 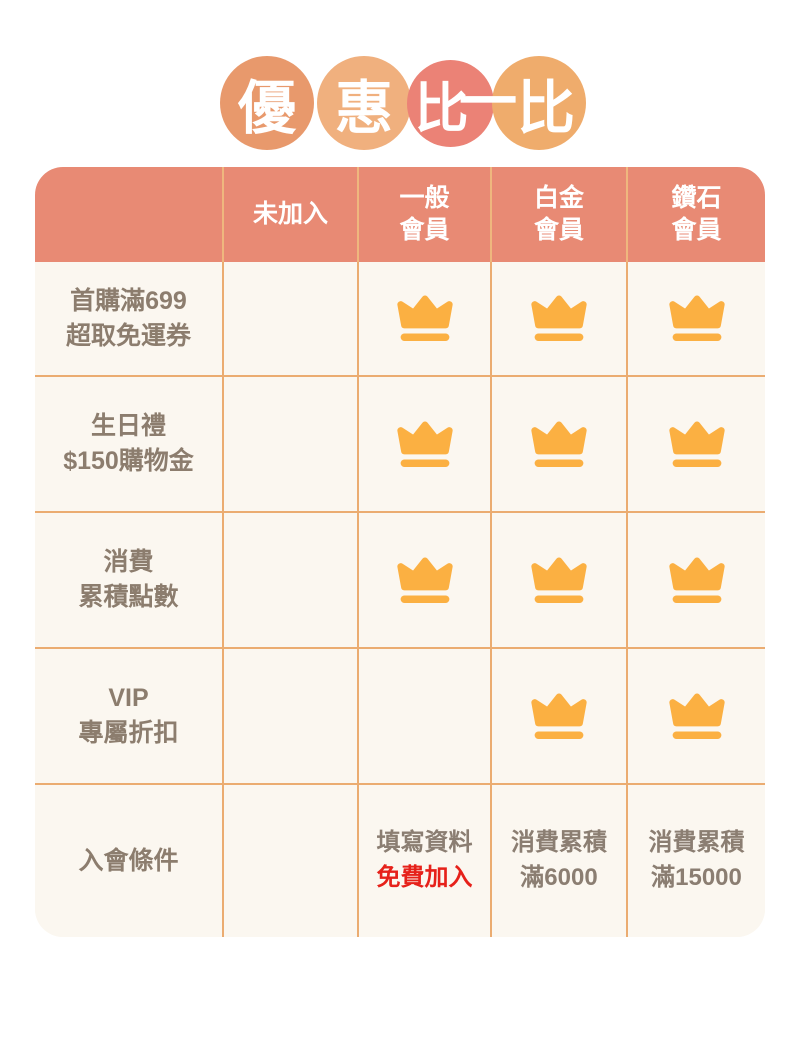 What do you see at coordinates (129, 444) in the screenshot?
I see `row-label: 生日禮 $150購物金` at bounding box center [129, 444].